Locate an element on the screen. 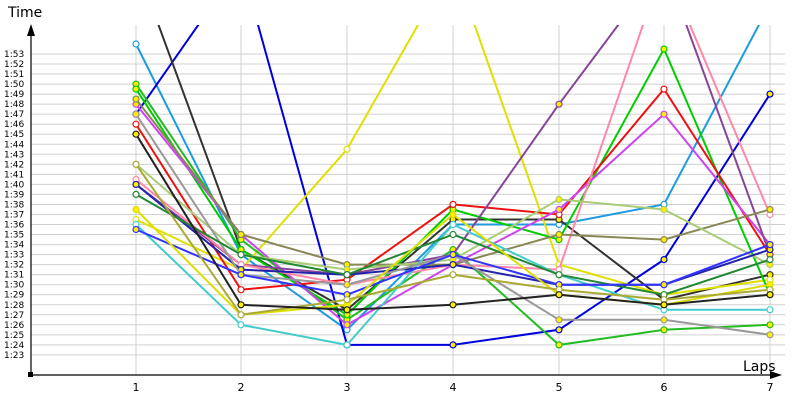 This screenshot has width=800, height=400. y-tick-label: 1:35 is located at coordinates (14, 236).